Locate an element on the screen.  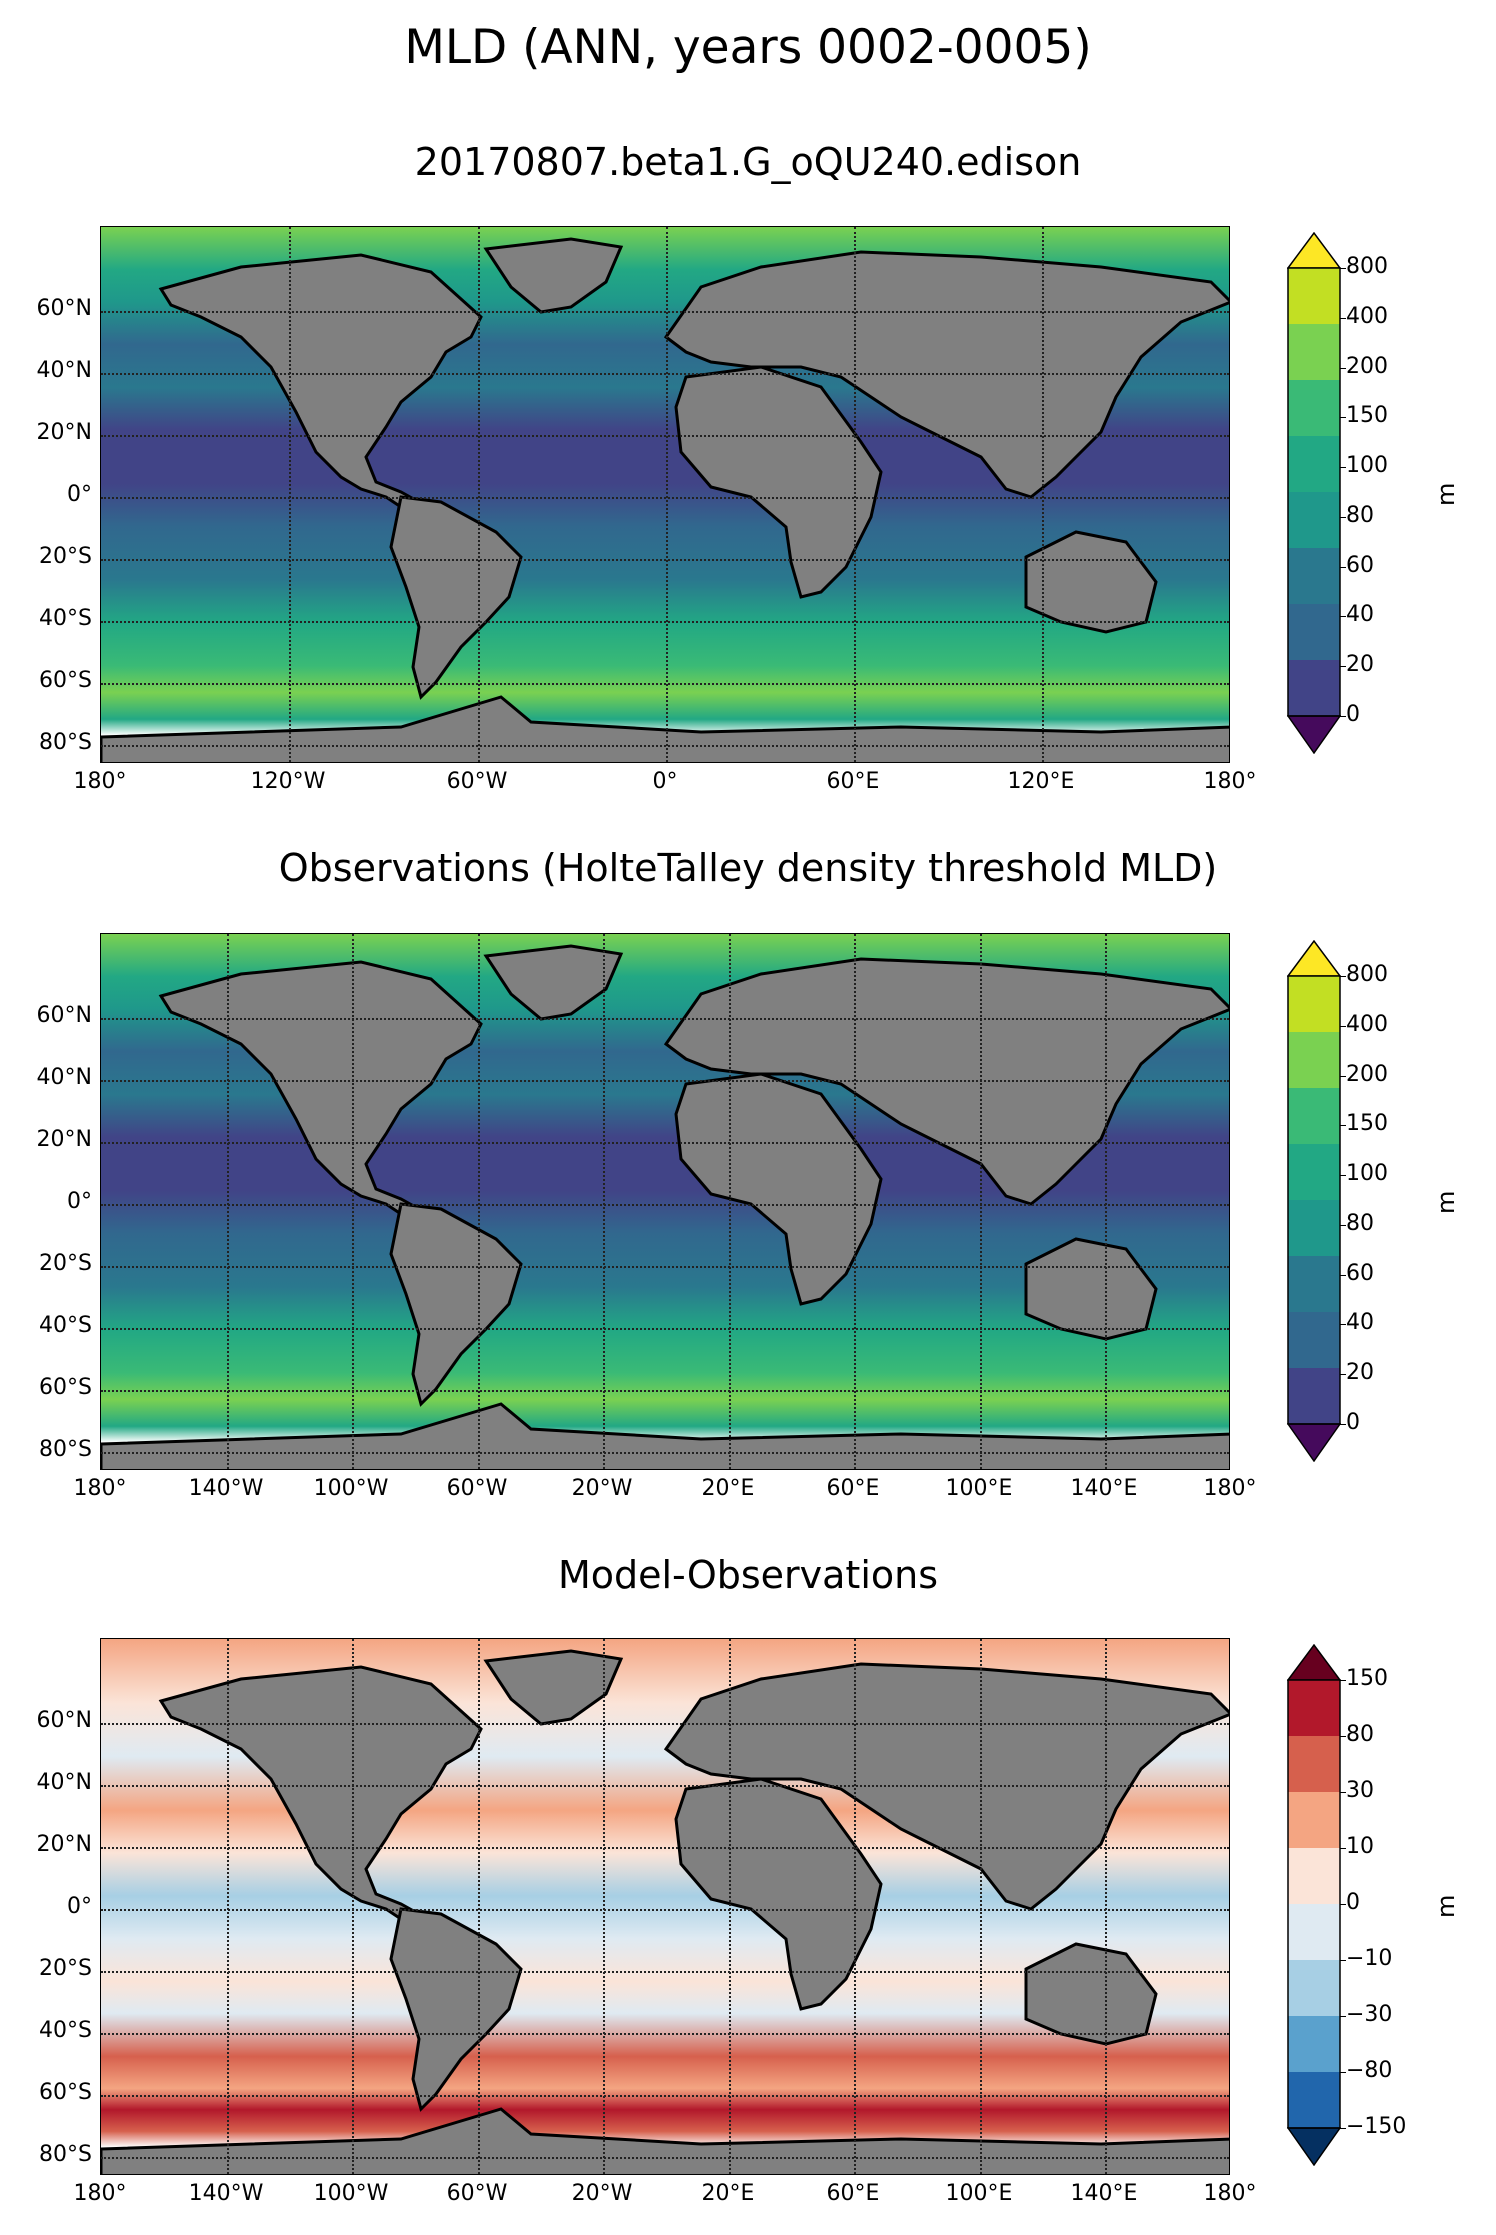
longitude-label: 0° is located at coordinates (665, 781).